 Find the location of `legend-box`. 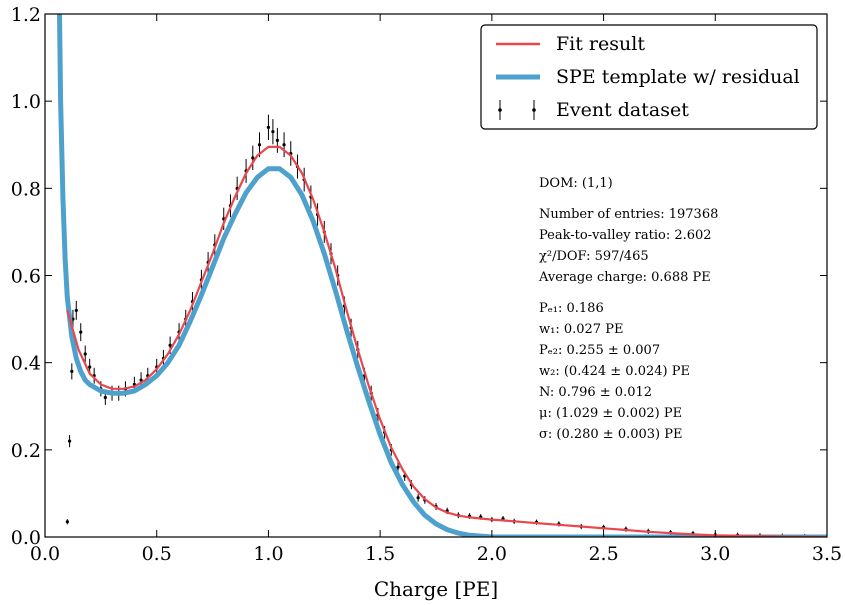

legend-box is located at coordinates (649, 77).